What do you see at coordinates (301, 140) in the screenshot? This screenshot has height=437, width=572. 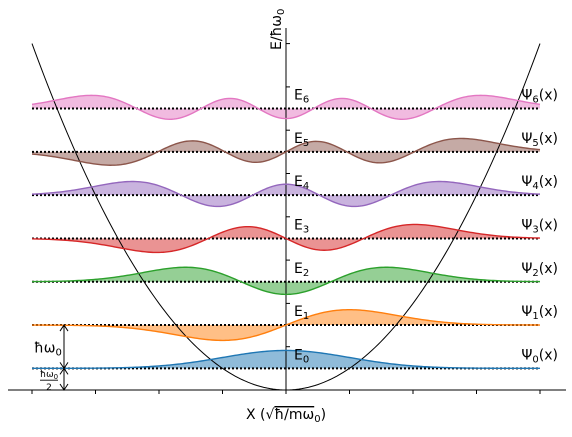 I see `energy-label-5: E5` at bounding box center [301, 140].